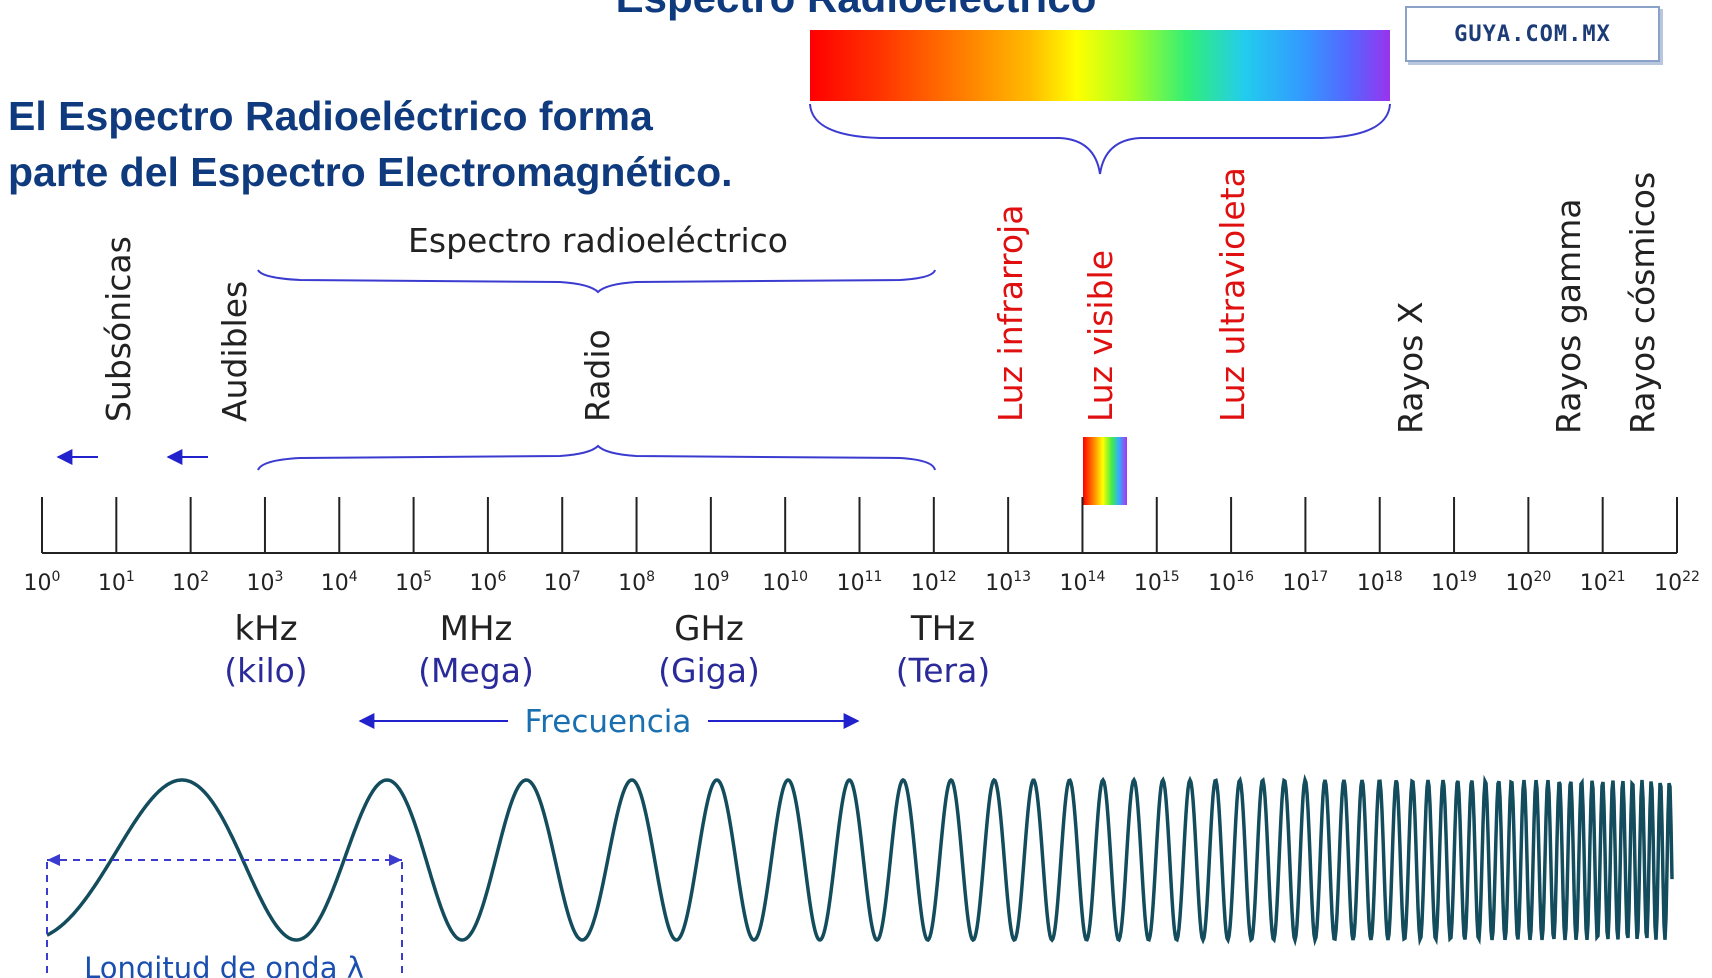 Image resolution: width=1712 pixels, height=978 pixels. Describe the element at coordinates (598, 240) in the screenshot. I see `radio-spectrum-label: Espectro radioeléctrico` at that location.